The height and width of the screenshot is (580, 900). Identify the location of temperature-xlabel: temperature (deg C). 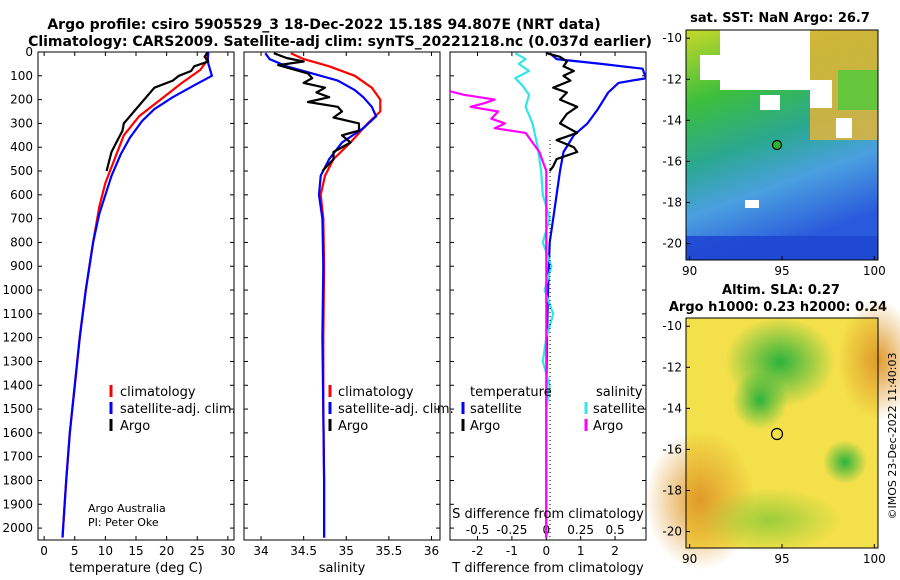
(136, 568).